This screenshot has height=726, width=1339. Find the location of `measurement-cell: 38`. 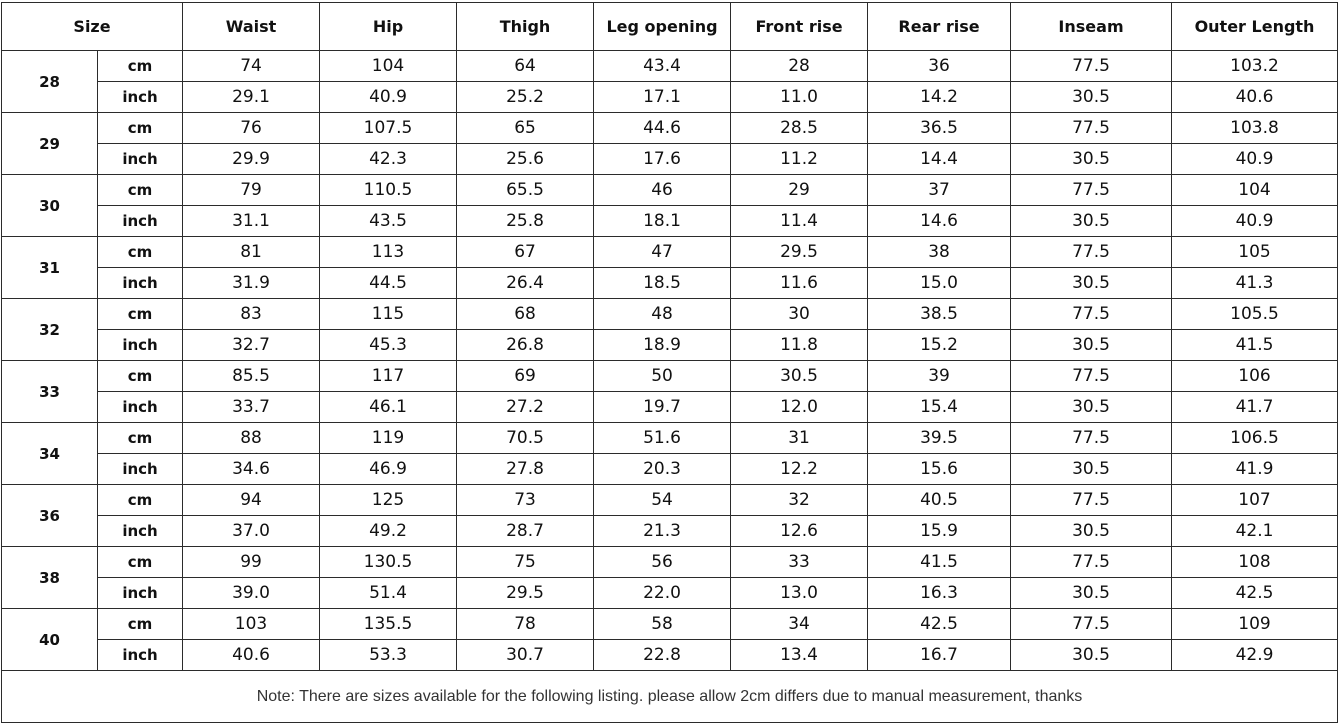

measurement-cell: 38 is located at coordinates (939, 252).